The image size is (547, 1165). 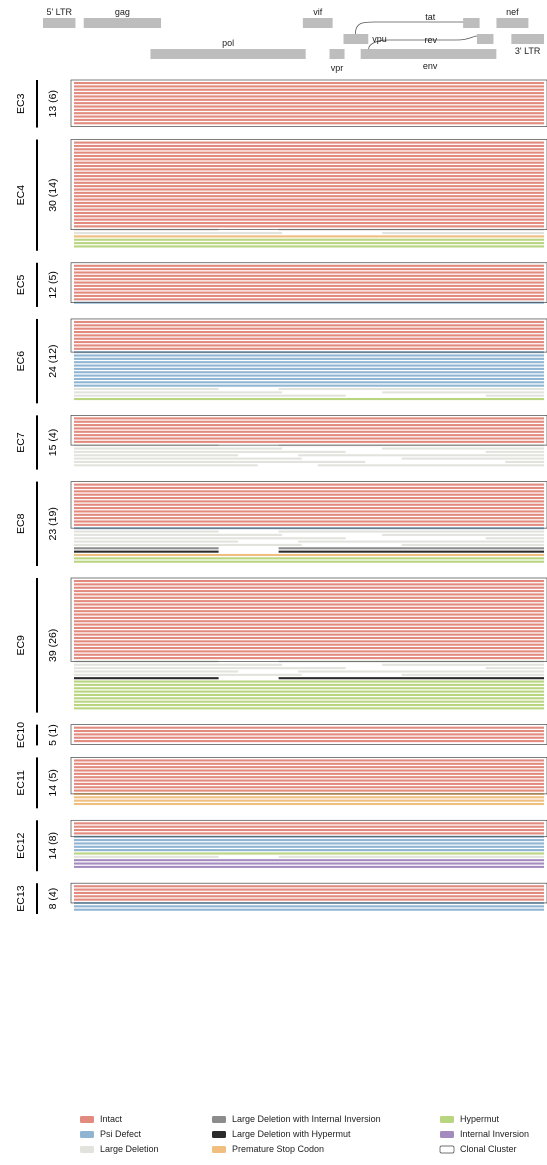 What do you see at coordinates (21, 645) in the screenshot?
I see `group-name: EC9` at bounding box center [21, 645].